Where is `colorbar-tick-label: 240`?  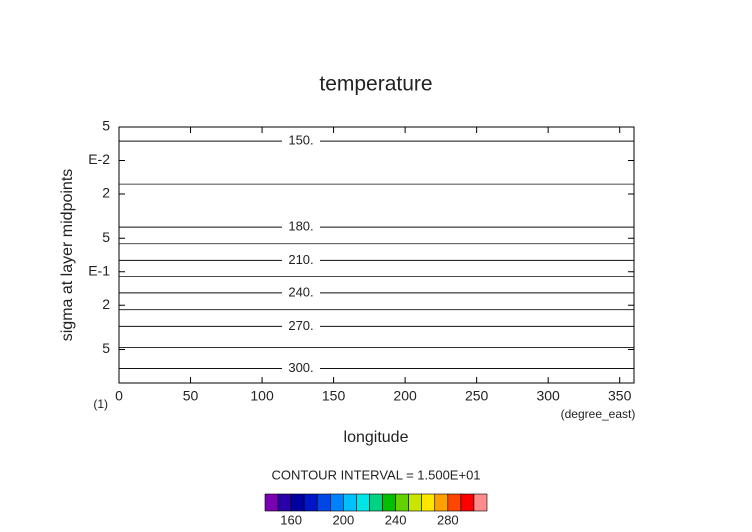 colorbar-tick-label: 240 is located at coordinates (396, 519).